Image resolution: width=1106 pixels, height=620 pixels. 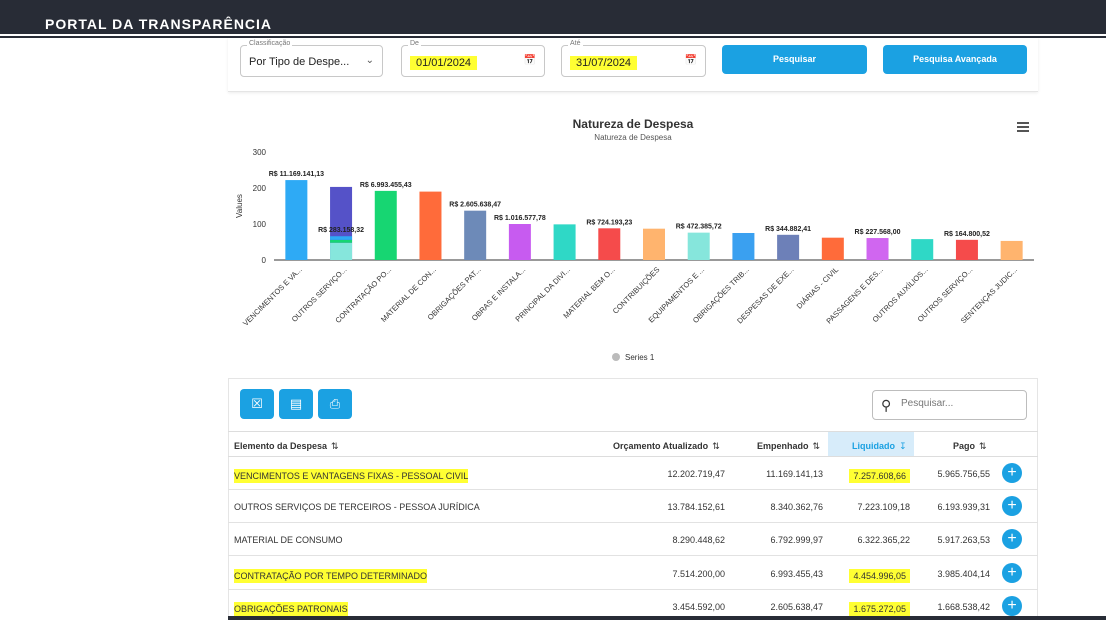 What do you see at coordinates (239, 206) in the screenshot?
I see `y-axis-label: Values` at bounding box center [239, 206].